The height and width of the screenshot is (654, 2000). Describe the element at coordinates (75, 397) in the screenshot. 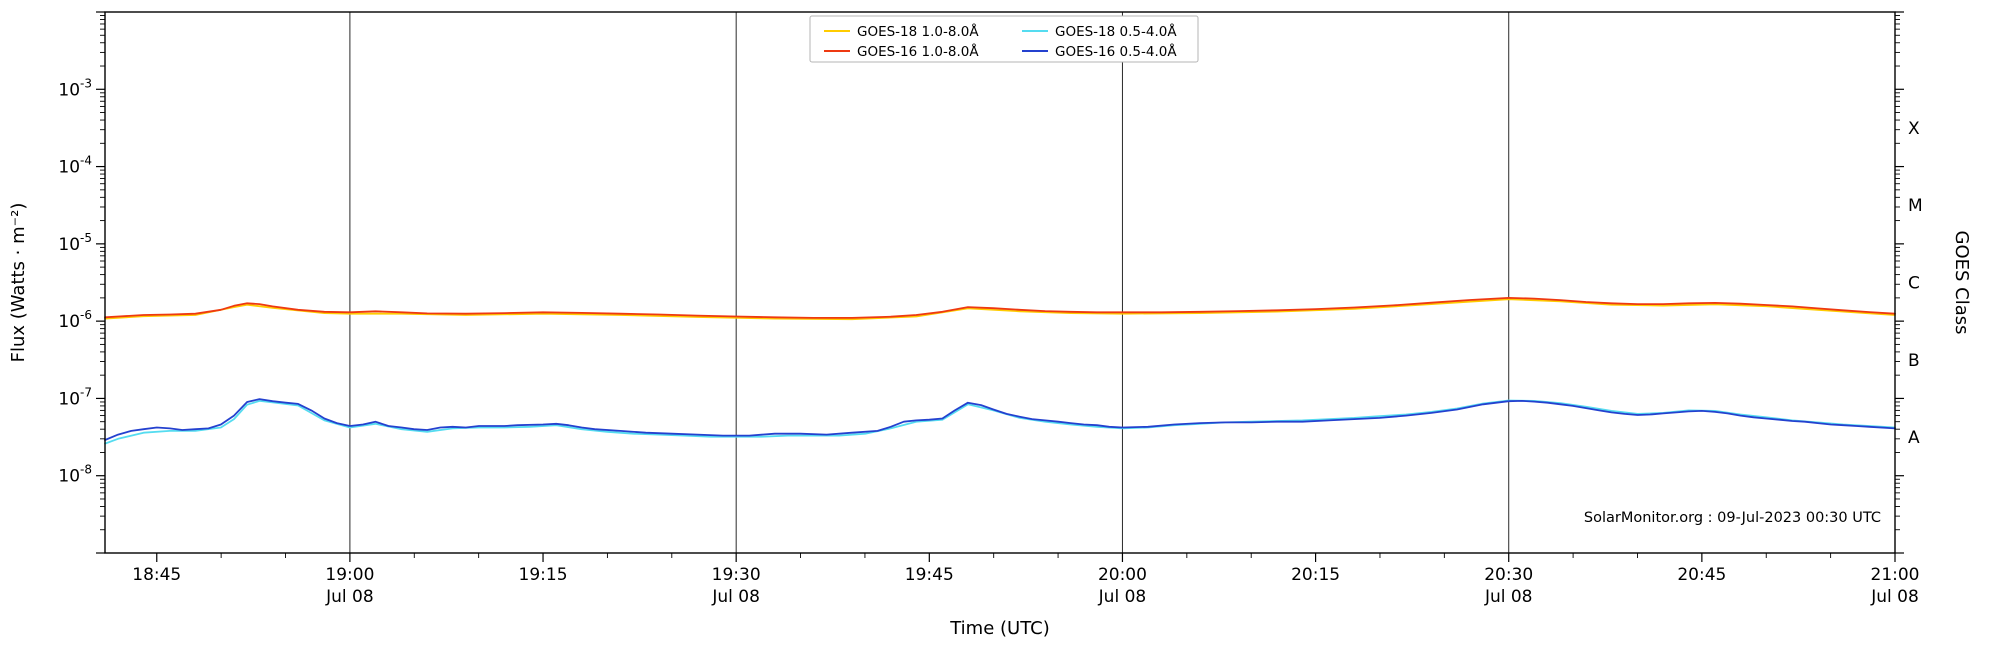

I see `y-tick-label: 10⁻⁷` at that location.